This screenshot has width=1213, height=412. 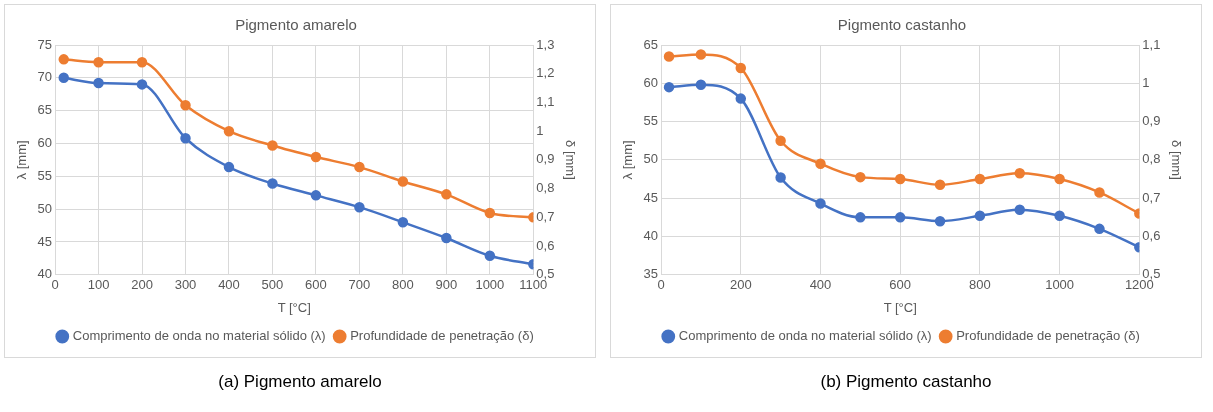 What do you see at coordinates (185, 285) in the screenshot?
I see `x-tick-label: 300` at bounding box center [185, 285].